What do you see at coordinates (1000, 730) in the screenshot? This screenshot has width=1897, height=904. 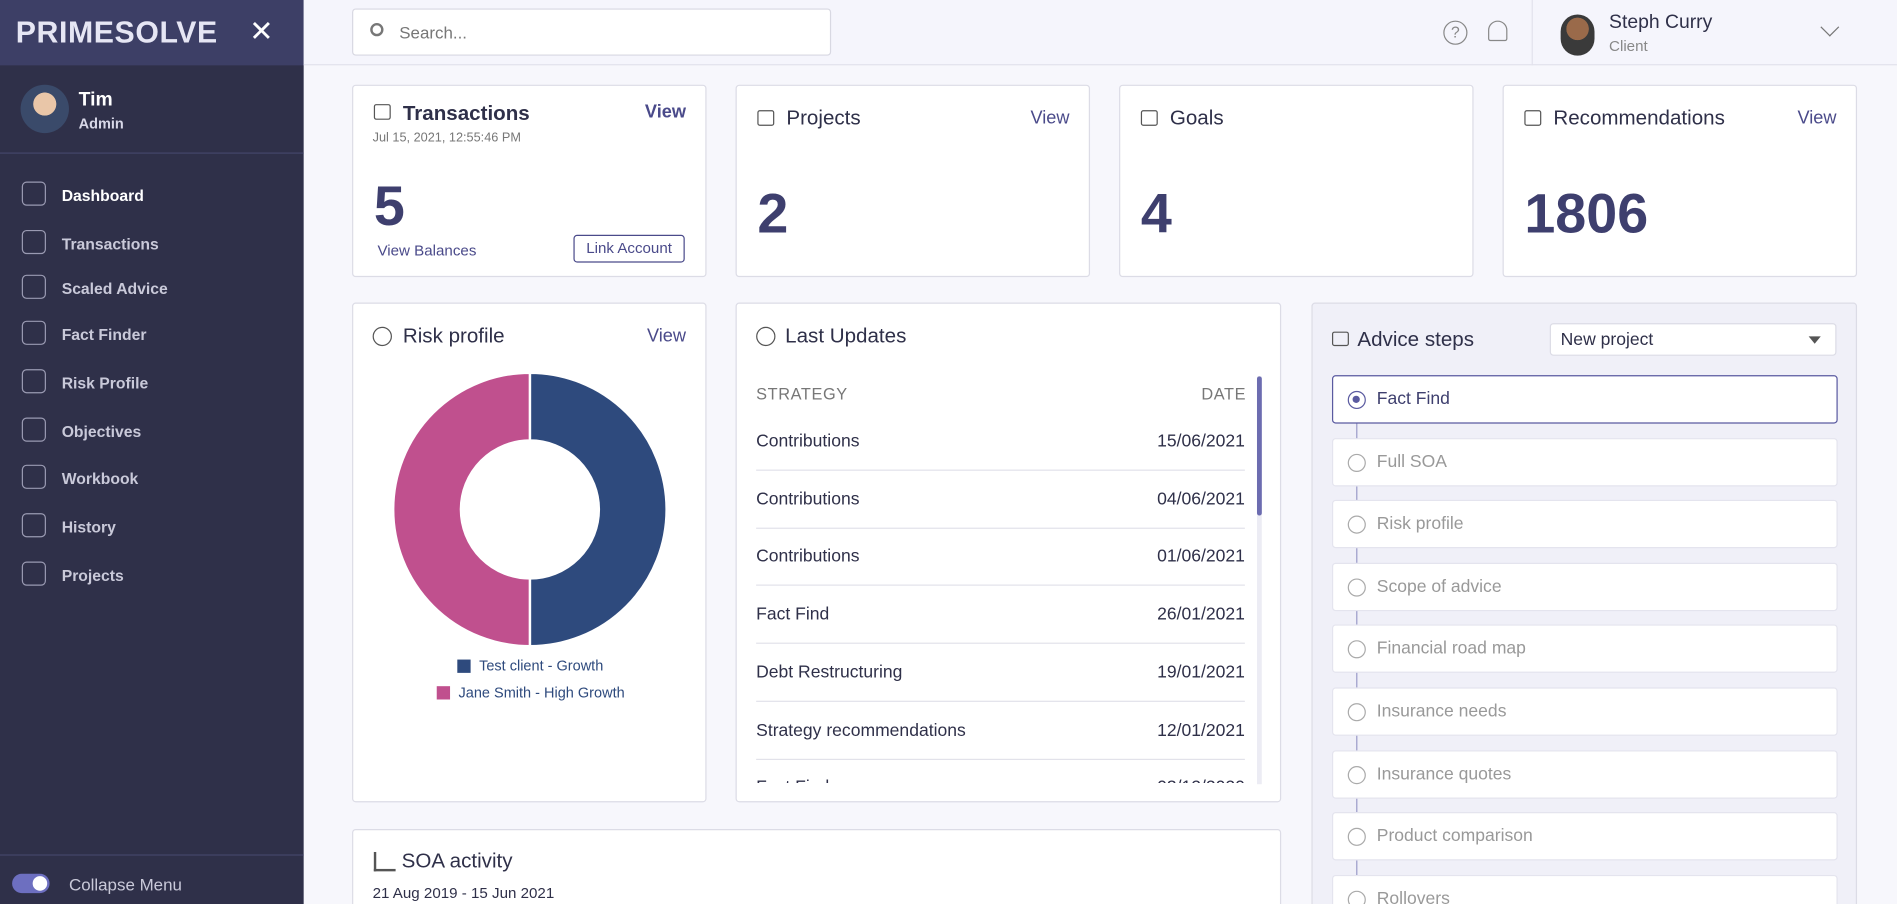 I see `update-row: Strategy recommendations 12/01/2021` at bounding box center [1000, 730].